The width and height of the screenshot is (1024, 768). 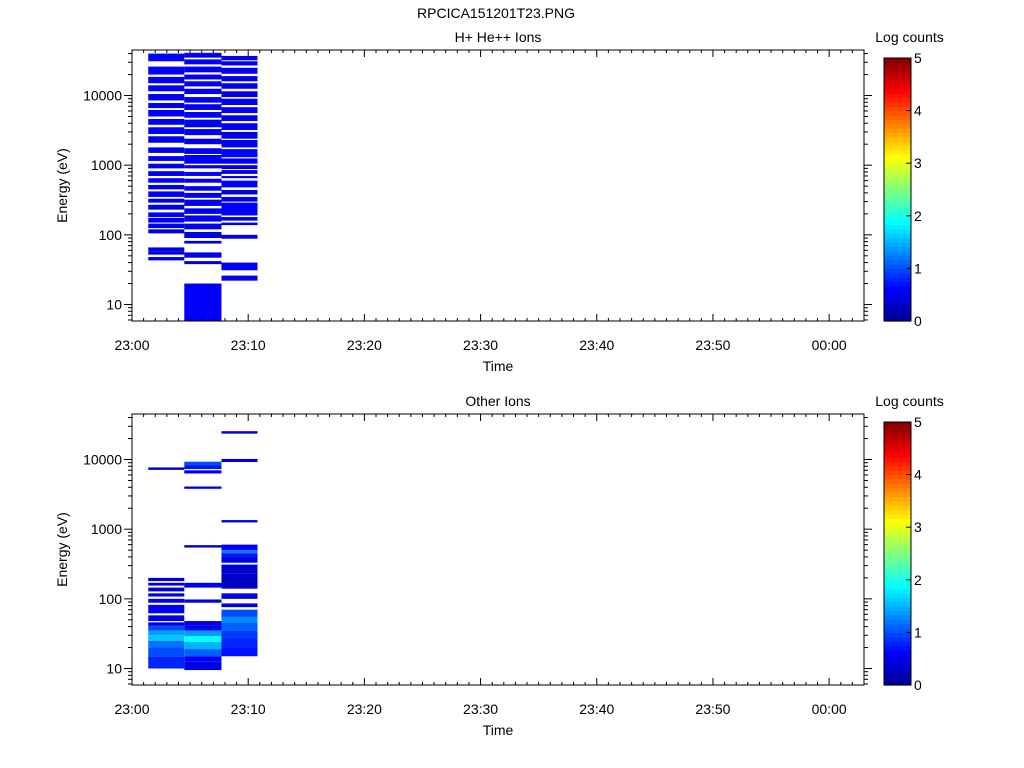 What do you see at coordinates (498, 37) in the screenshot?
I see `panel-title: H+ He++ Ions` at bounding box center [498, 37].